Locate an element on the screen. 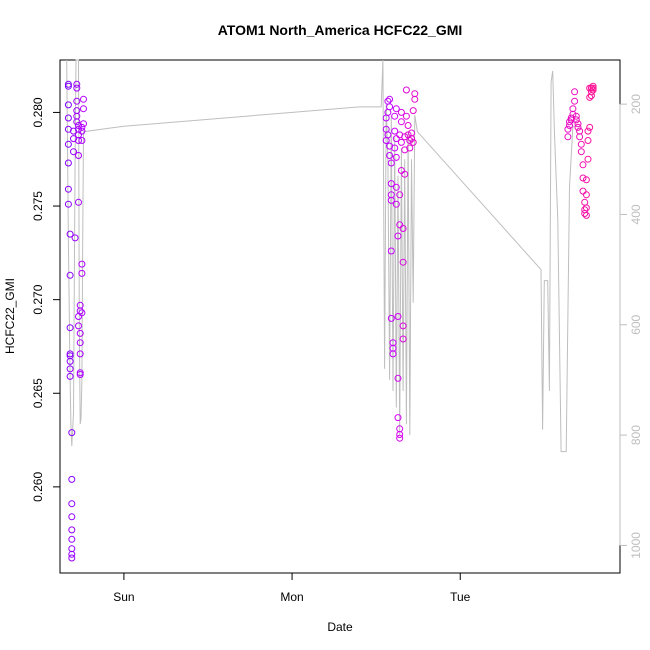  y2-tick-label: 200 is located at coordinates (636, 104).